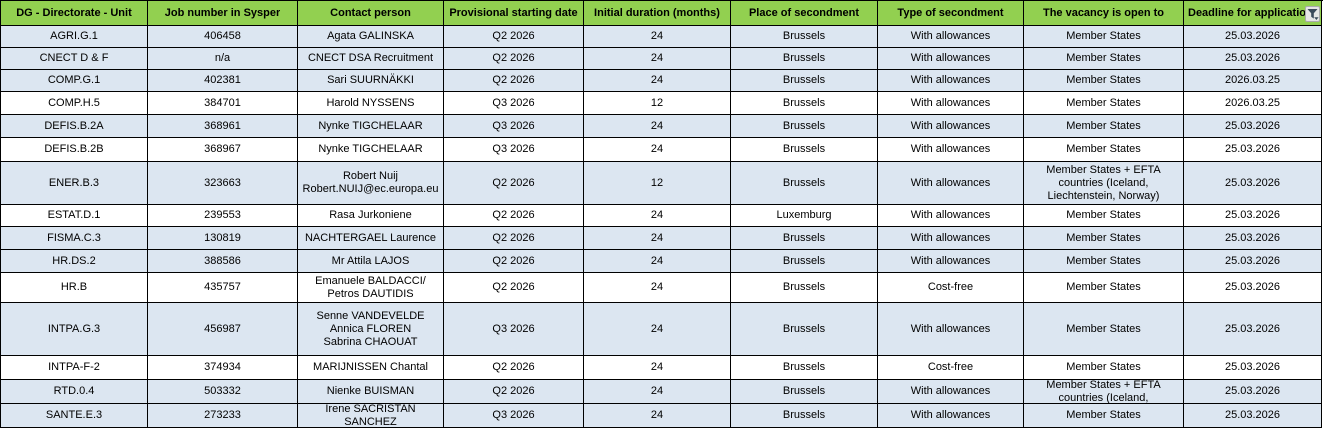  I want to click on column-header-open-to: The vacancy is open to, so click(1104, 13).